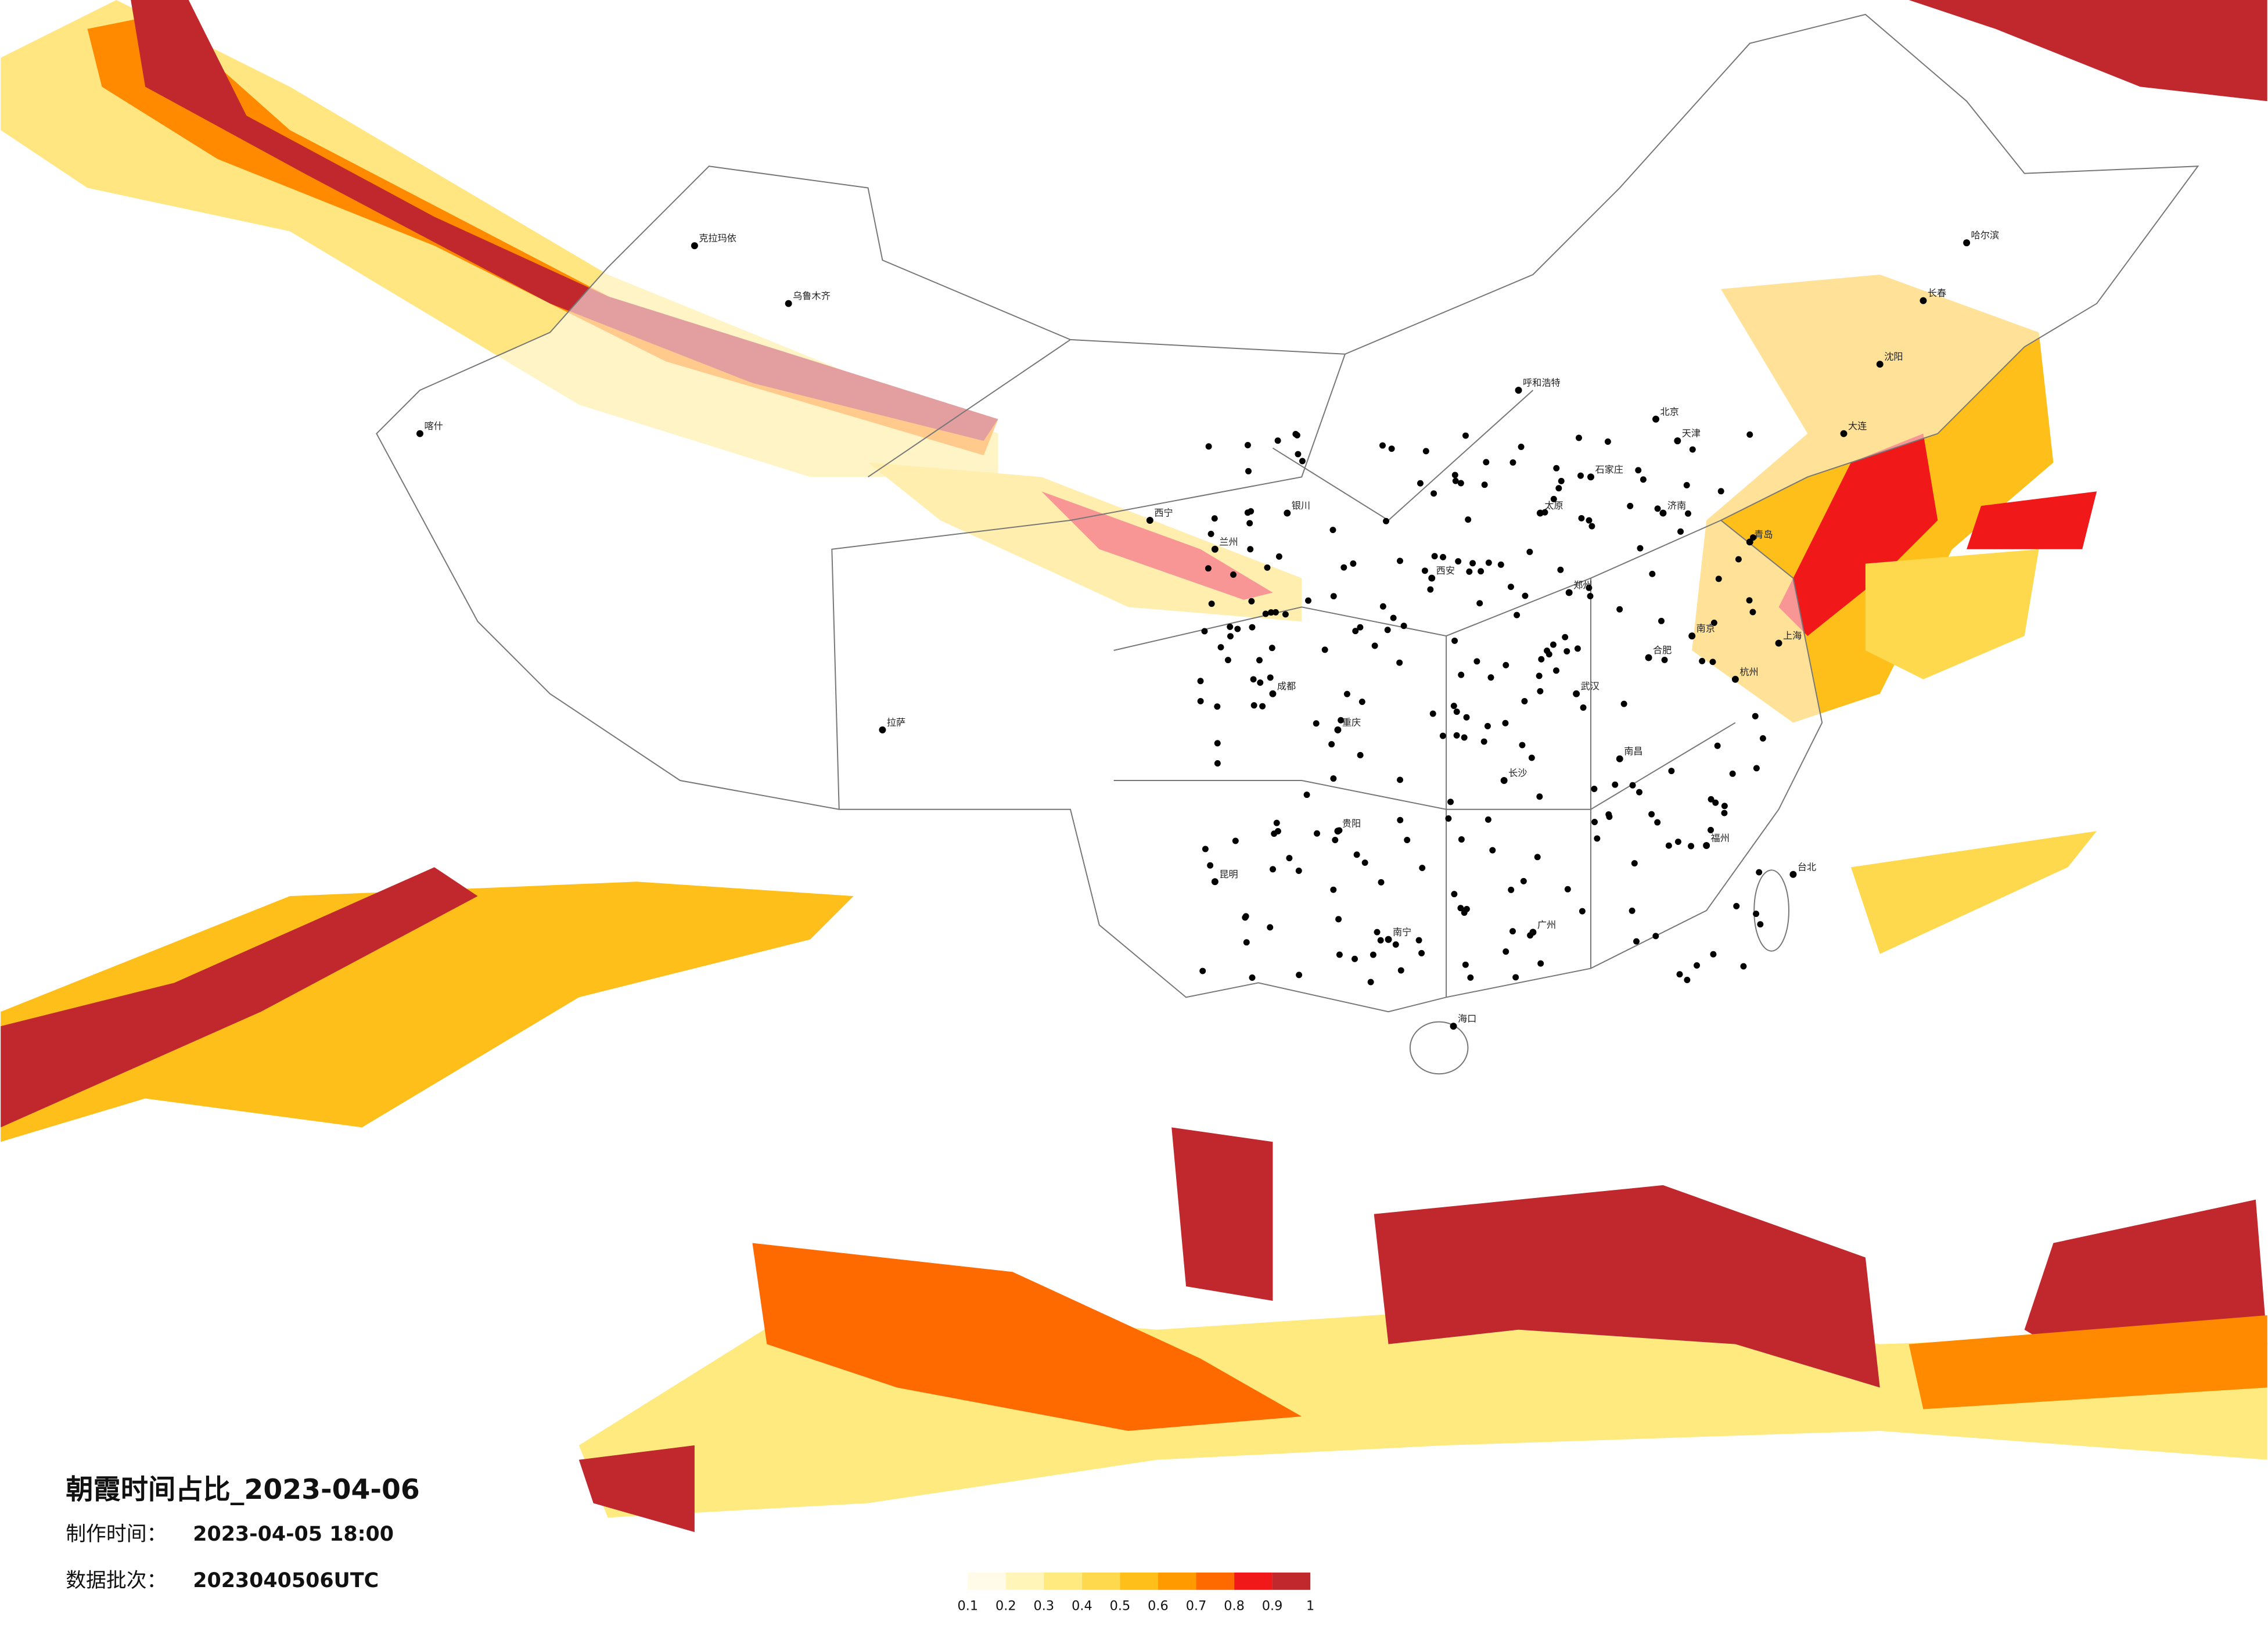 The image size is (2268, 1626). What do you see at coordinates (1985, 235) in the screenshot?
I see `city-label: 哈尔滨` at bounding box center [1985, 235].